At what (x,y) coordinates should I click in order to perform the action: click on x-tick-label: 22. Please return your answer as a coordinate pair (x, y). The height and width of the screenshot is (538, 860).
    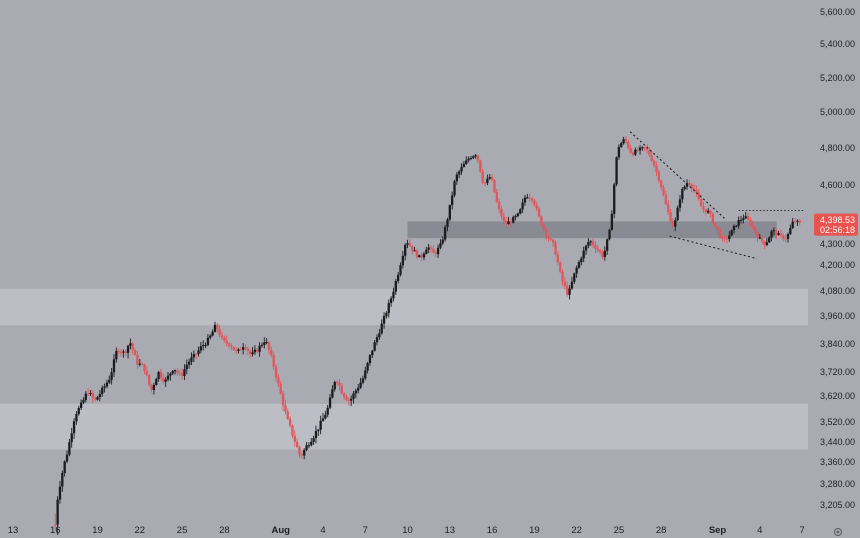
    Looking at the image, I should click on (576, 530).